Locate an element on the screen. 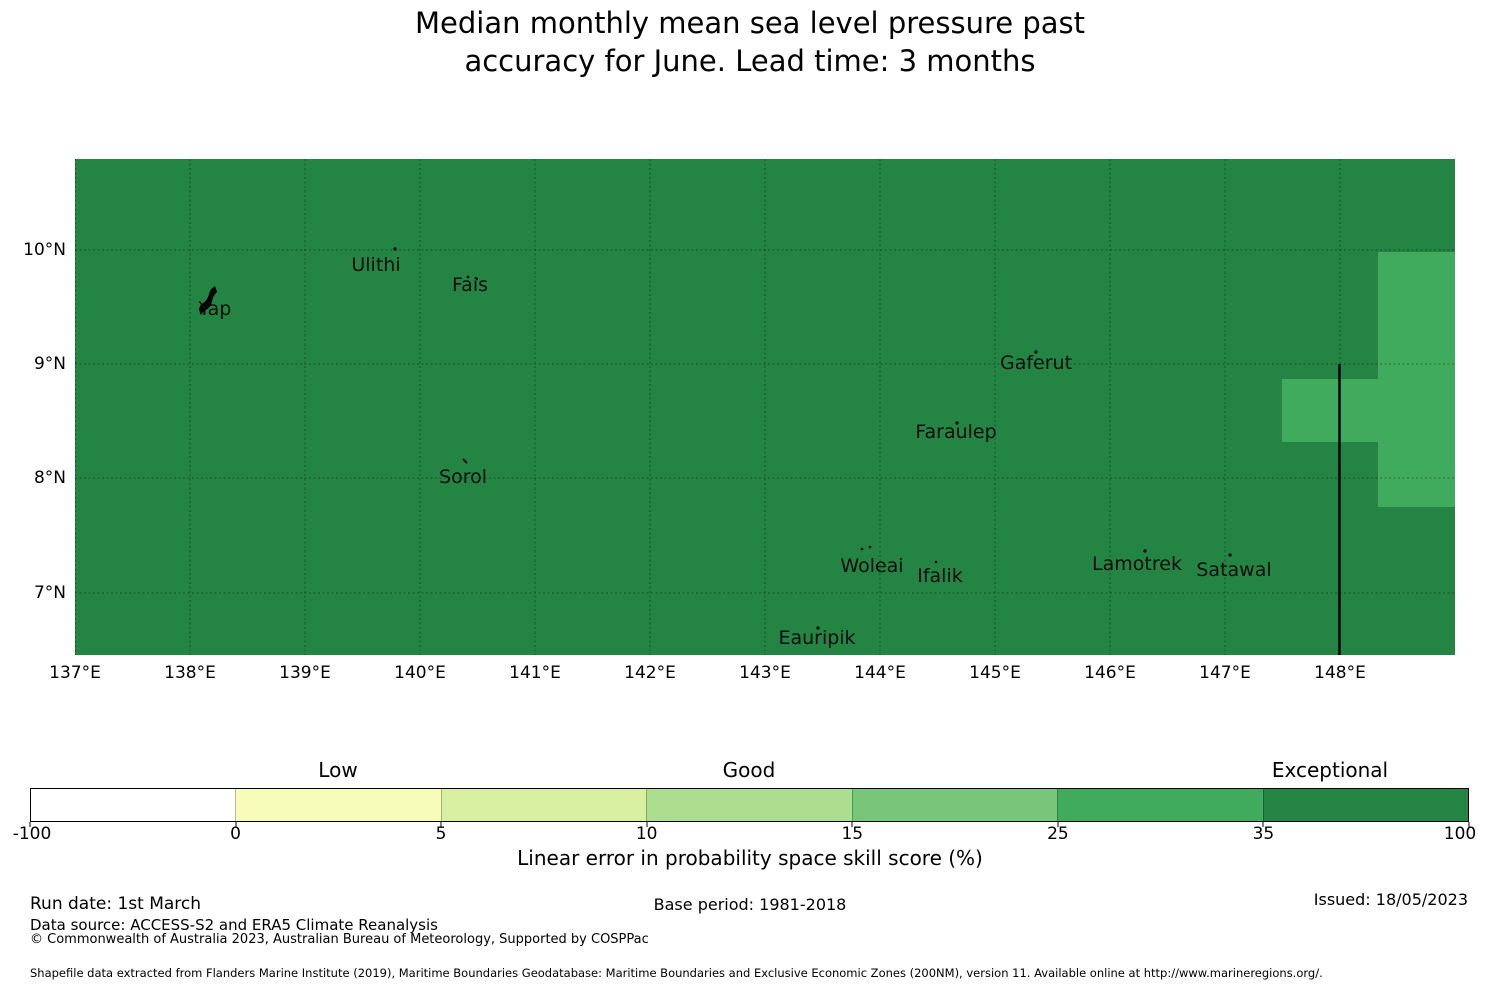  island-shape-yap is located at coordinates (208, 300).